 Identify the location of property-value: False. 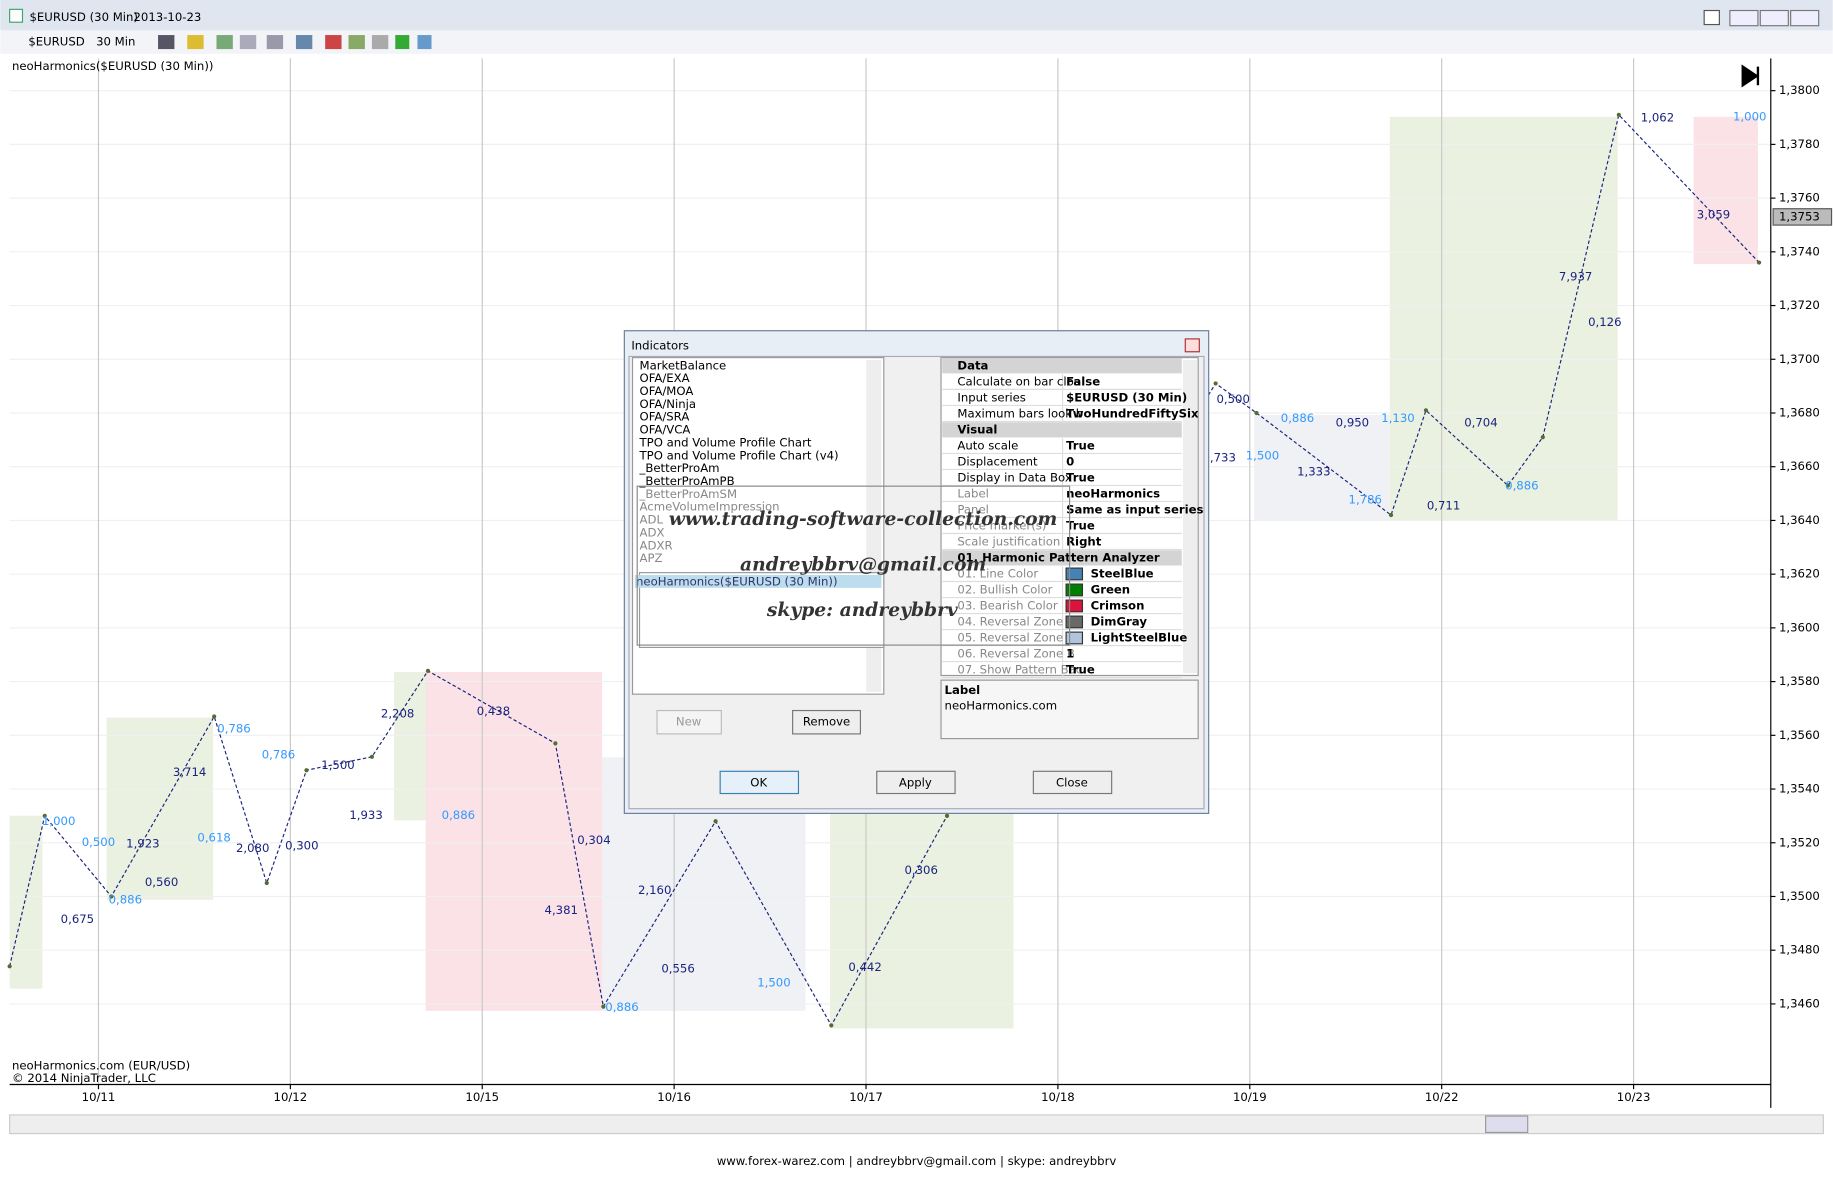
(1083, 381).